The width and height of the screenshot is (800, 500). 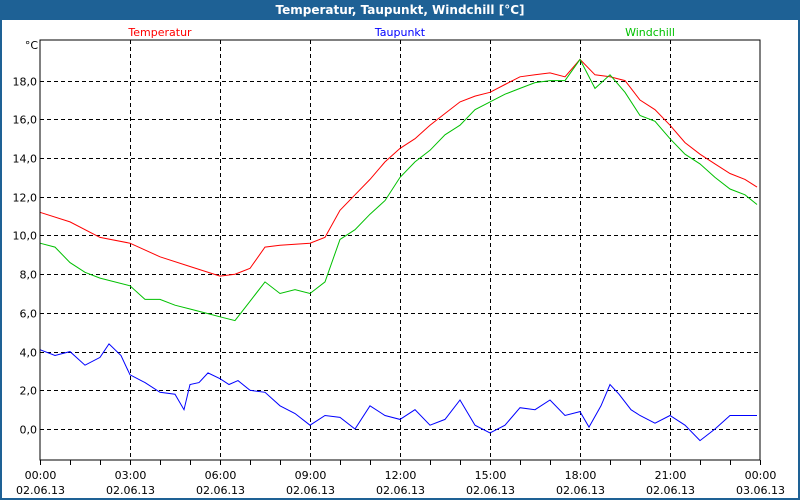 I want to click on x-tick-date: 03.06.13, so click(x=760, y=490).